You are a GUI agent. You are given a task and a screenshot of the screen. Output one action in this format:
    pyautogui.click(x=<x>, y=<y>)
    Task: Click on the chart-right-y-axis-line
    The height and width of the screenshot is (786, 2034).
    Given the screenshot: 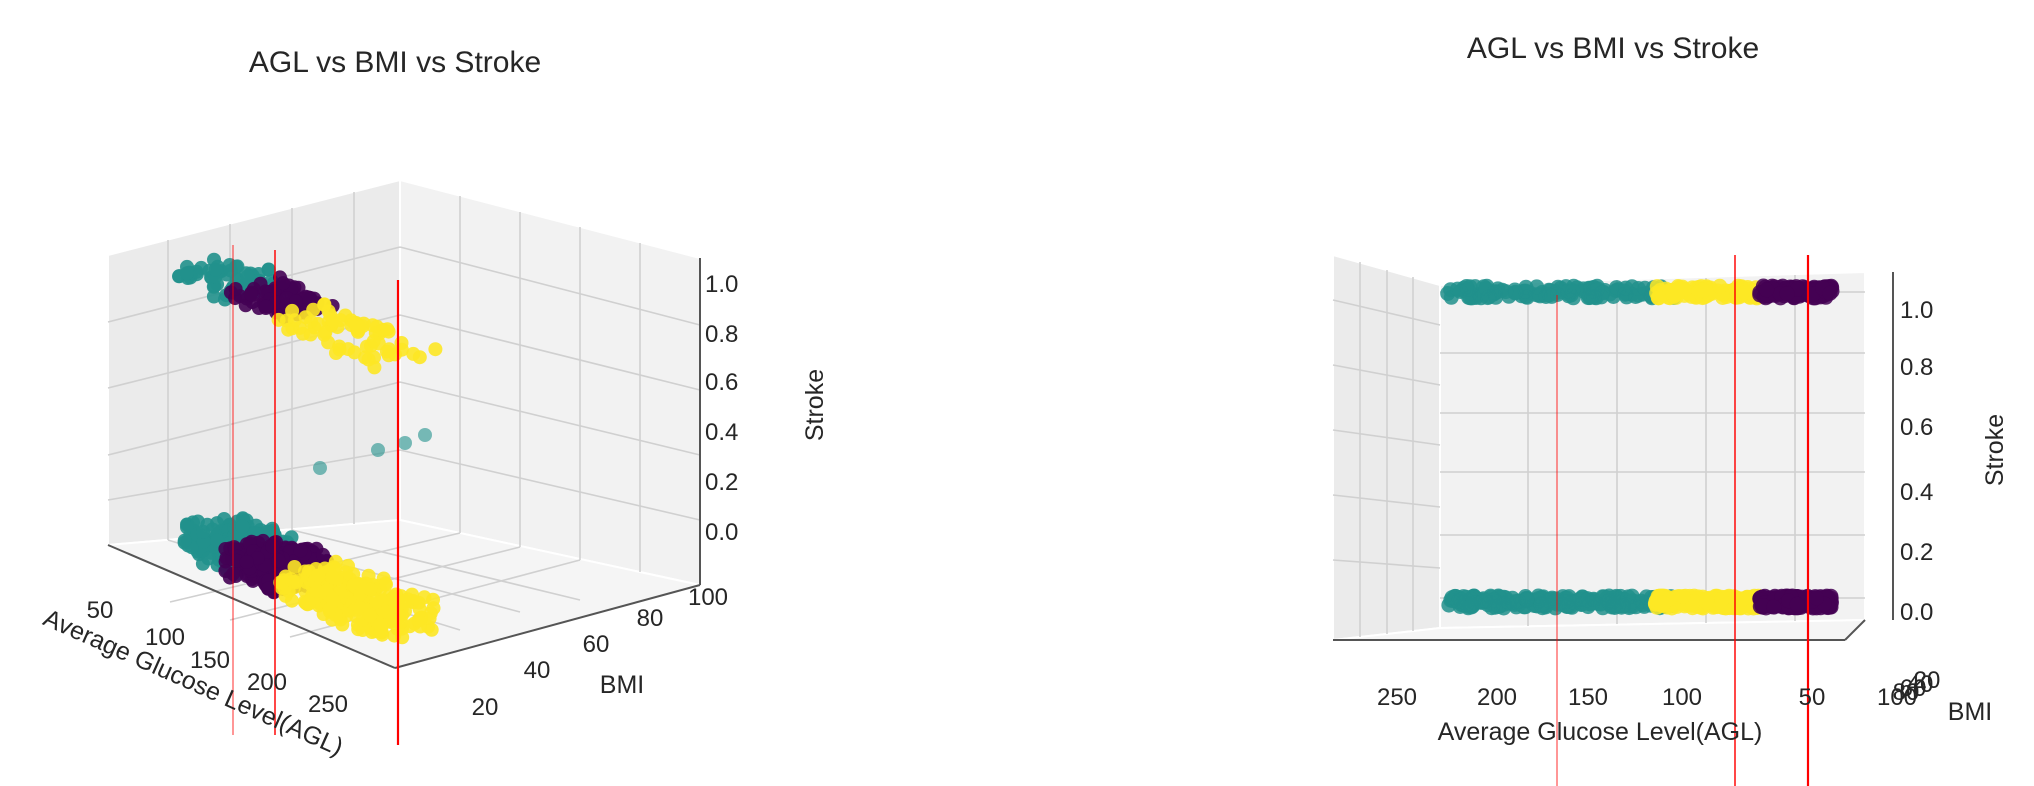 What is the action you would take?
    pyautogui.click(x=1855, y=630)
    